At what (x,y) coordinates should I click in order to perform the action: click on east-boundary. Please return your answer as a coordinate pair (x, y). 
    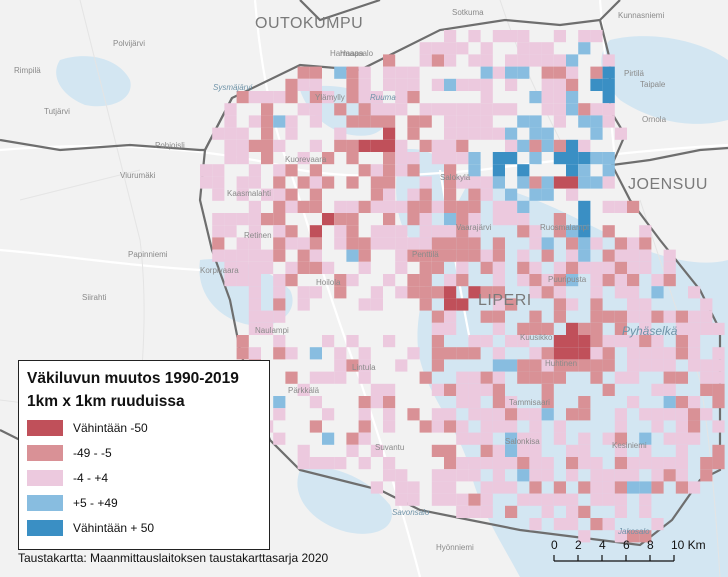
    Looking at the image, I should click on (610, 10).